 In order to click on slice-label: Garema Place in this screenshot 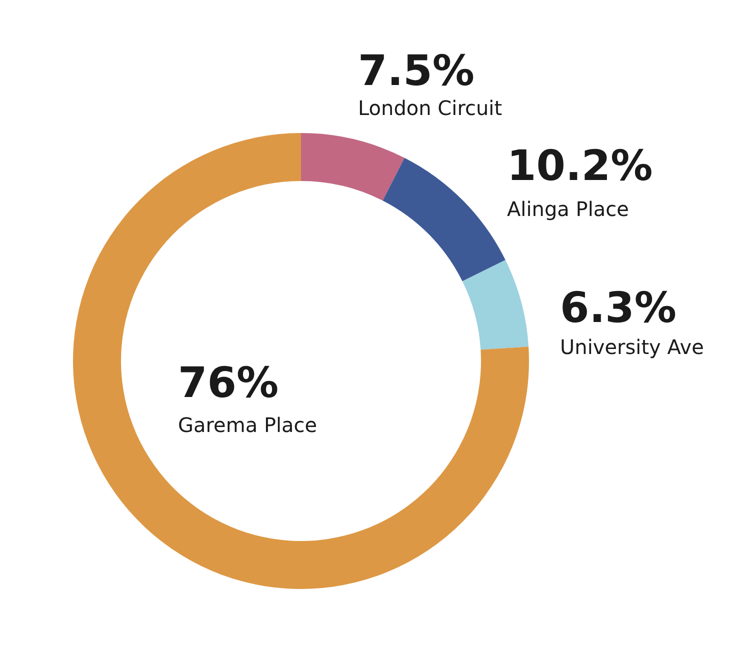, I will do `click(248, 425)`.